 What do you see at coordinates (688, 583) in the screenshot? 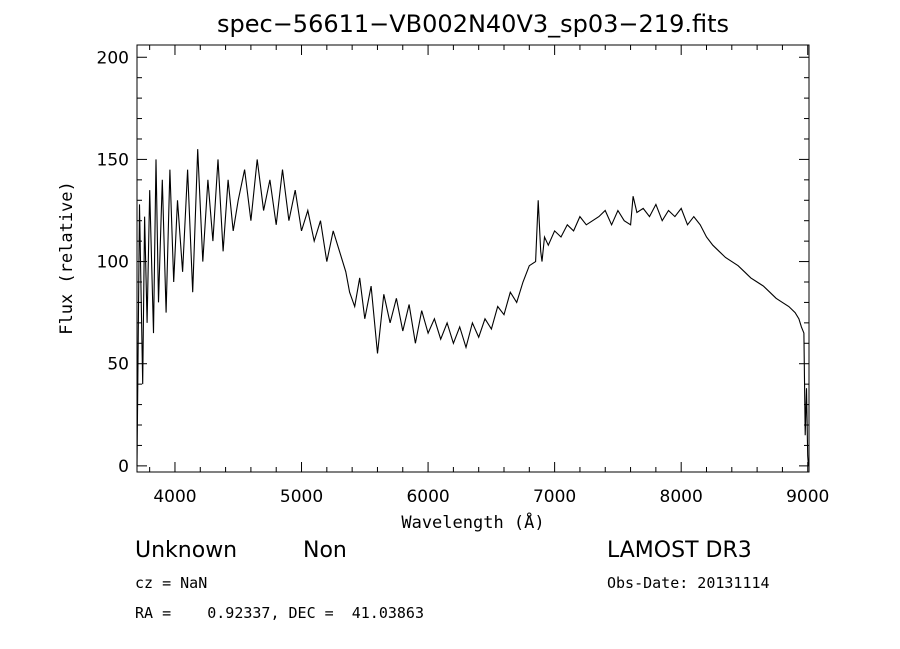
I see `obs-date: Obs-Date: 20131114` at bounding box center [688, 583].